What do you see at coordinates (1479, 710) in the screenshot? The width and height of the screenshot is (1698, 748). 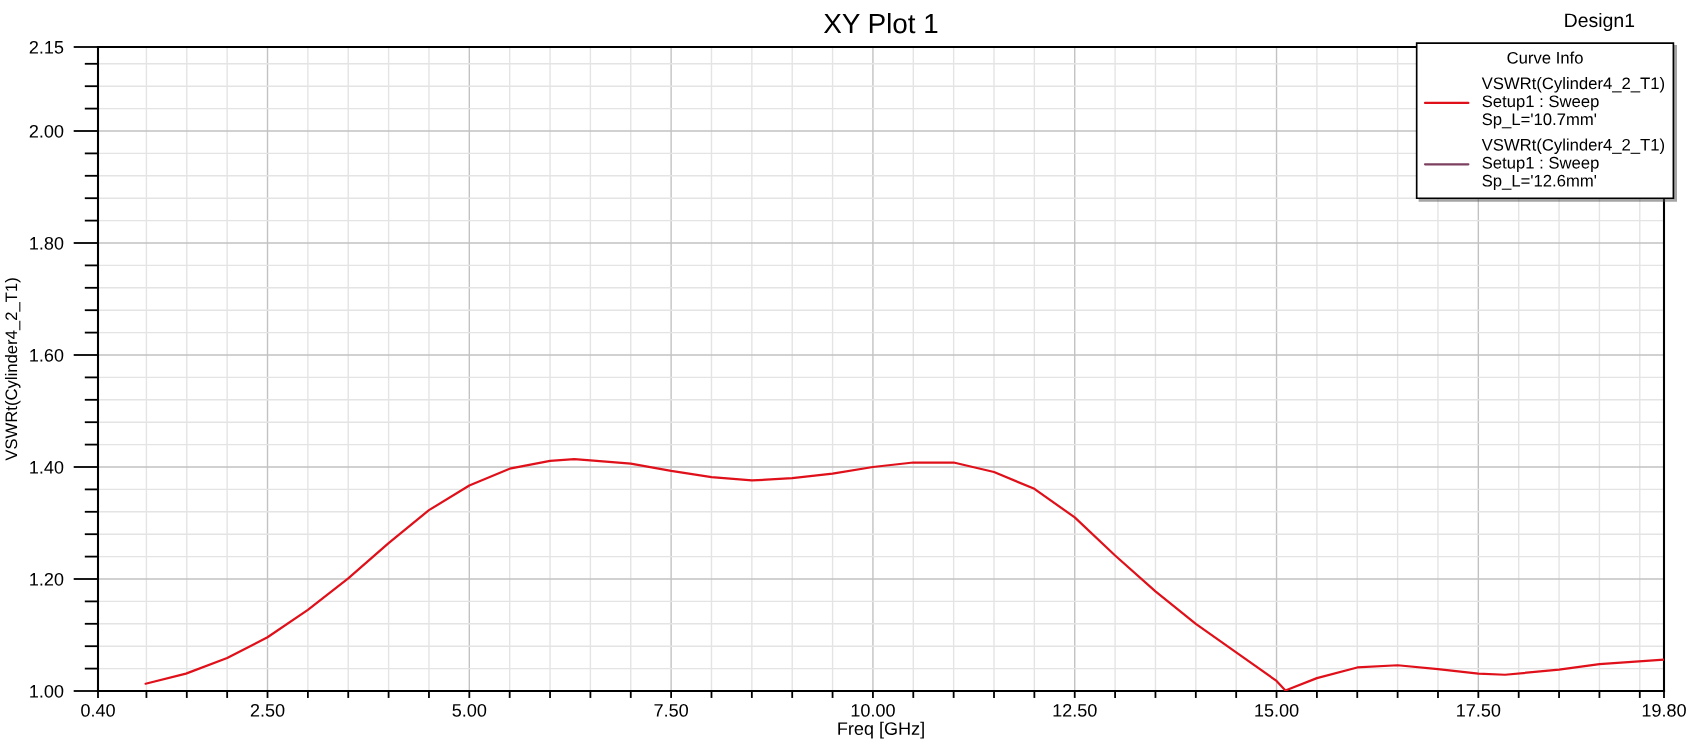 I see `x-tick-label: 17.50` at bounding box center [1479, 710].